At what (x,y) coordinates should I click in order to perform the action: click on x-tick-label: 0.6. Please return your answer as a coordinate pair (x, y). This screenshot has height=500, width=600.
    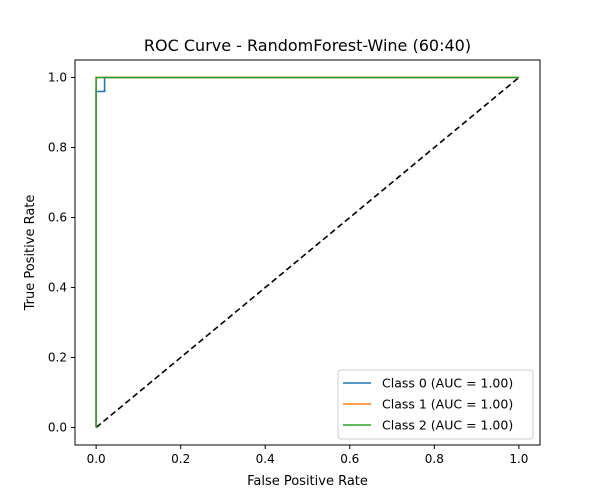
    Looking at the image, I should click on (349, 459).